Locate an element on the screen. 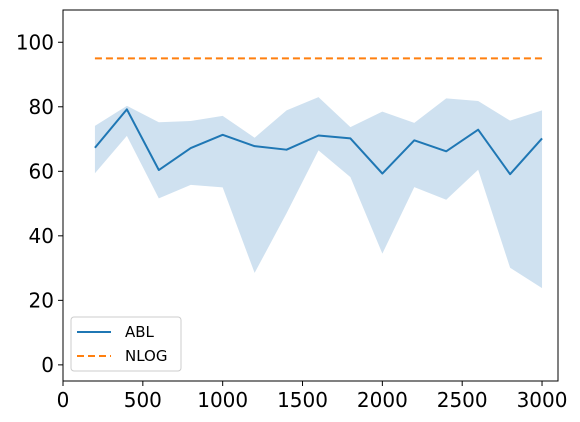 This screenshot has height=422, width=580. y-tick-label: 0 is located at coordinates (47, 365).